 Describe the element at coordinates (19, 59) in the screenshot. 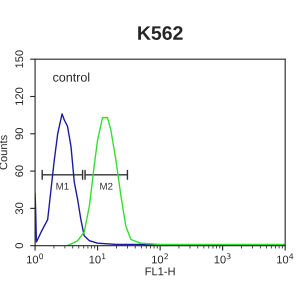

I see `y-tick-label: 150` at that location.